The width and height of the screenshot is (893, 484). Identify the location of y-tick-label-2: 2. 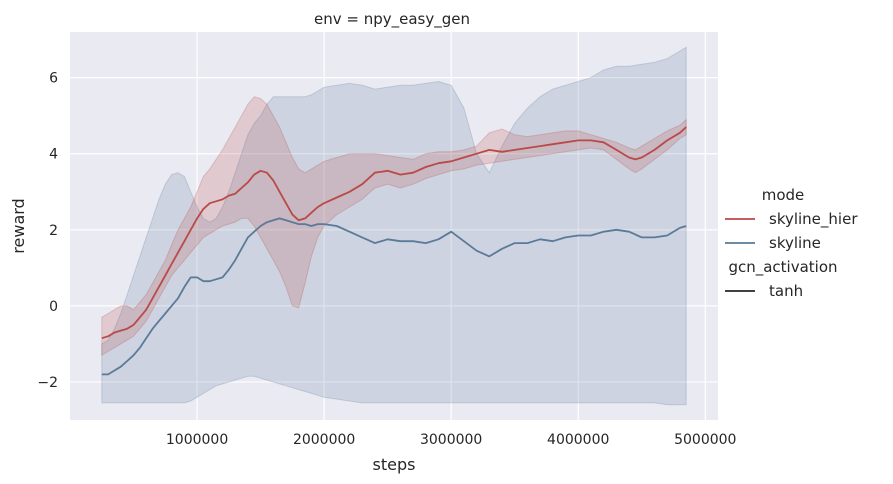
(53, 231).